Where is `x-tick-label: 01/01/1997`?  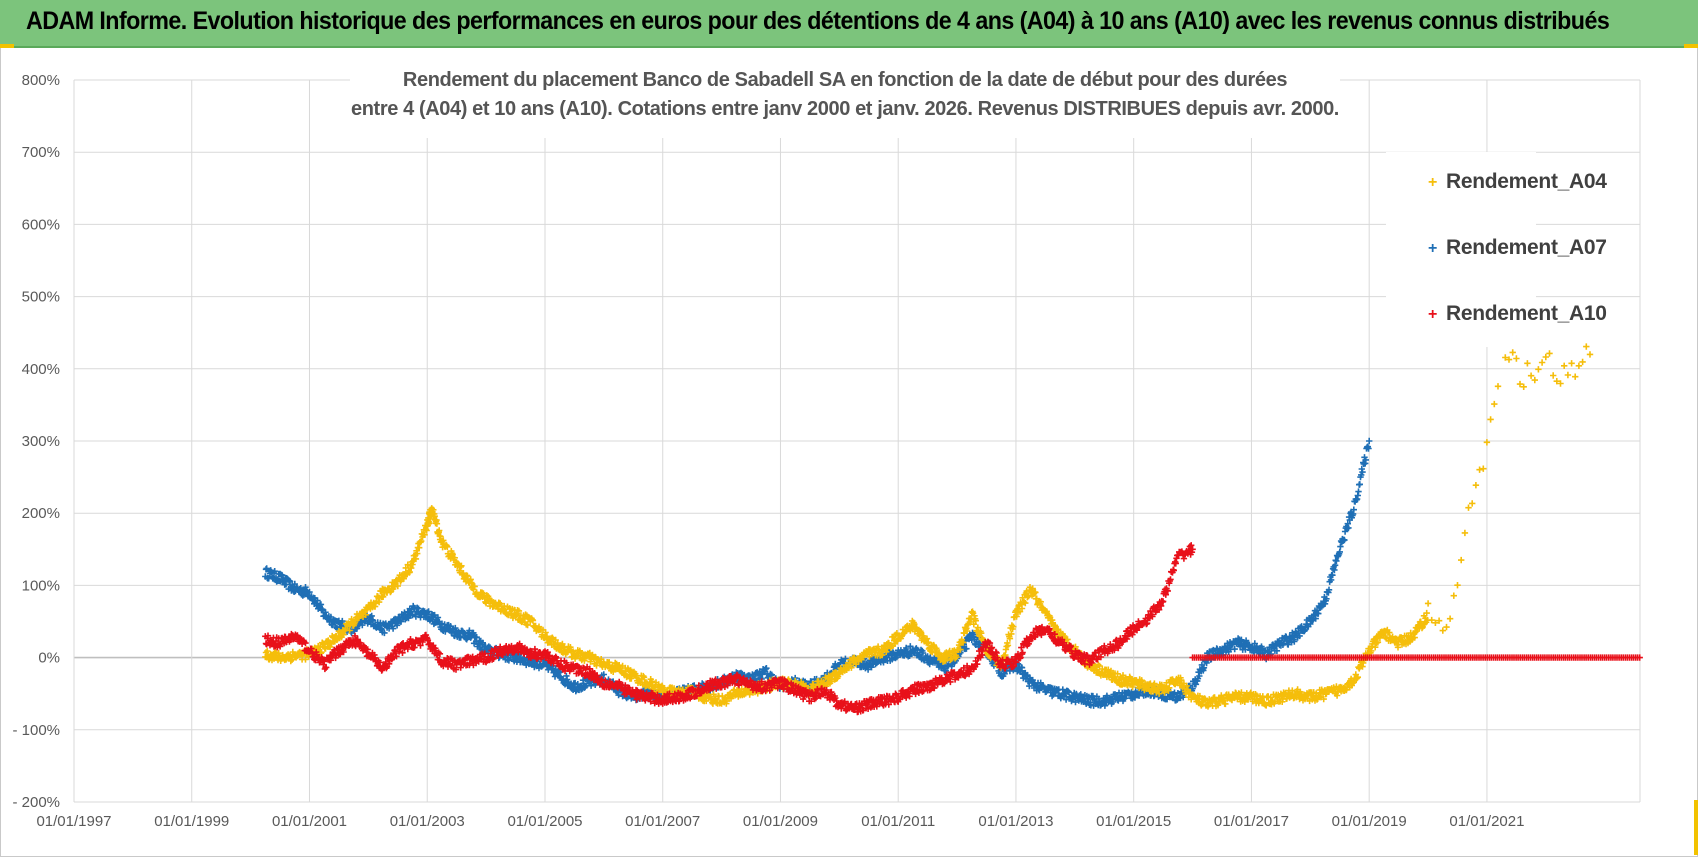
x-tick-label: 01/01/1997 is located at coordinates (73, 821).